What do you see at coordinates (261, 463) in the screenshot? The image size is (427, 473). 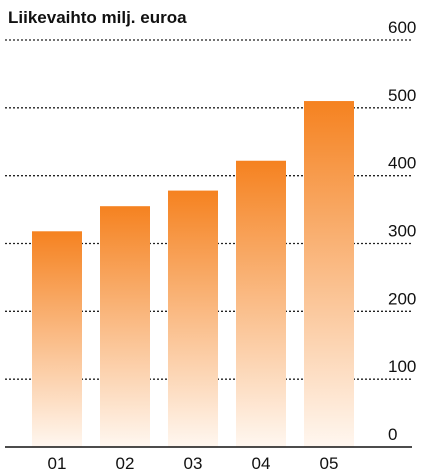 I see `x-tick-label: 04` at bounding box center [261, 463].